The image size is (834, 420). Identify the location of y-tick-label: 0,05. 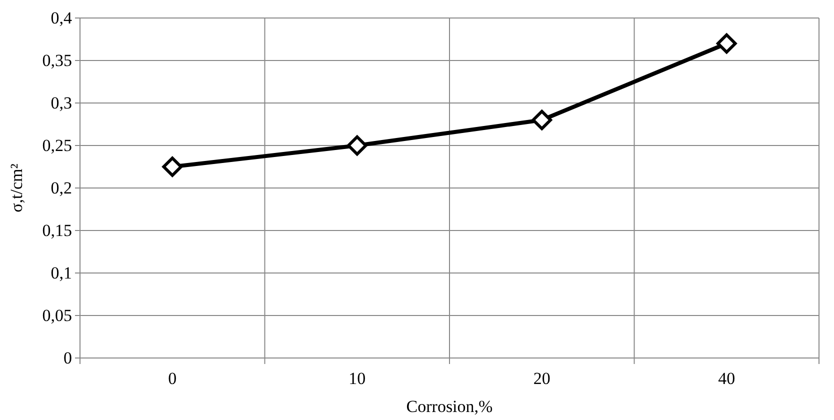
(57, 315).